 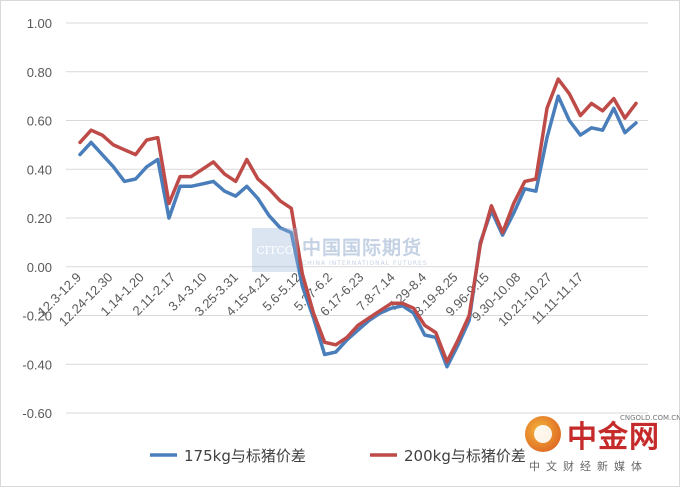 I want to click on y-tick-label: -0.20, so click(x=37, y=316).